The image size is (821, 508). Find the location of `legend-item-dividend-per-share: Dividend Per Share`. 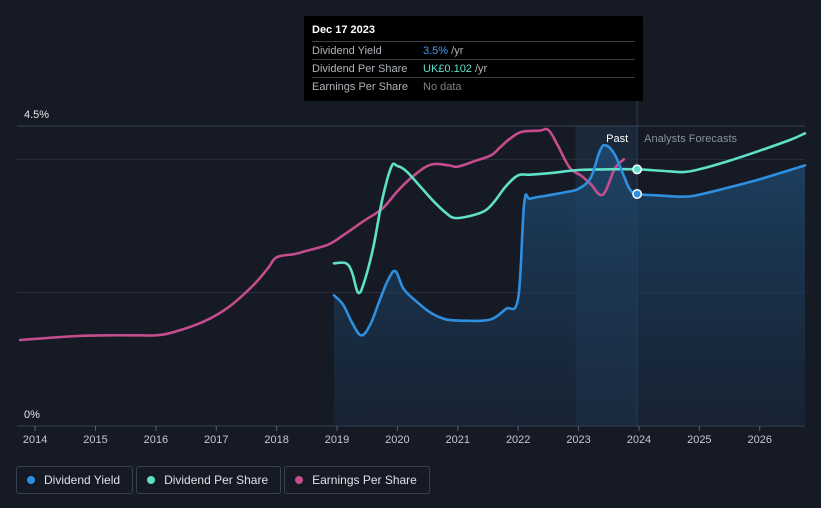

legend-item-dividend-per-share: Dividend Per Share is located at coordinates (209, 480).